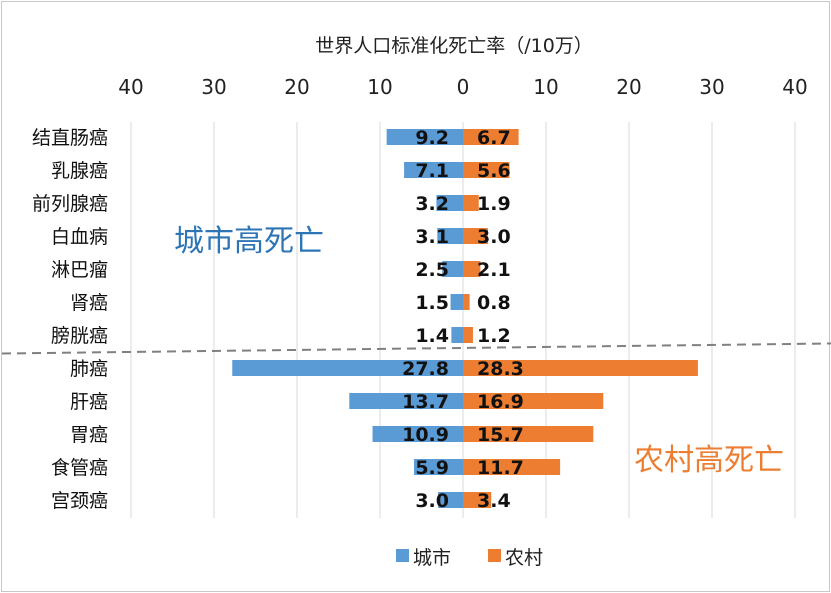  I want to click on legend-label-rural: 农村, so click(524, 558).